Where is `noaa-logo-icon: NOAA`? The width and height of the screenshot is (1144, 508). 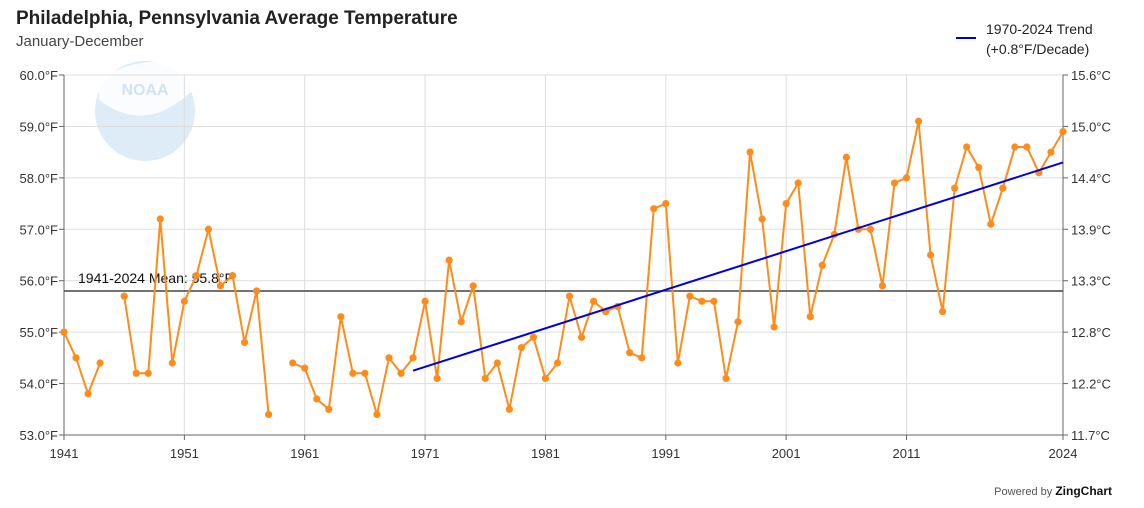 noaa-logo-icon: NOAA is located at coordinates (145, 111).